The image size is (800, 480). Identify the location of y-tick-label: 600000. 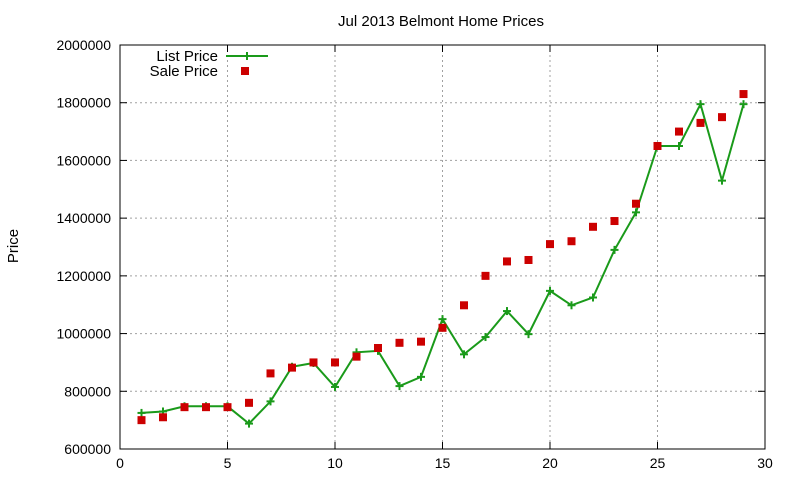
(87, 449).